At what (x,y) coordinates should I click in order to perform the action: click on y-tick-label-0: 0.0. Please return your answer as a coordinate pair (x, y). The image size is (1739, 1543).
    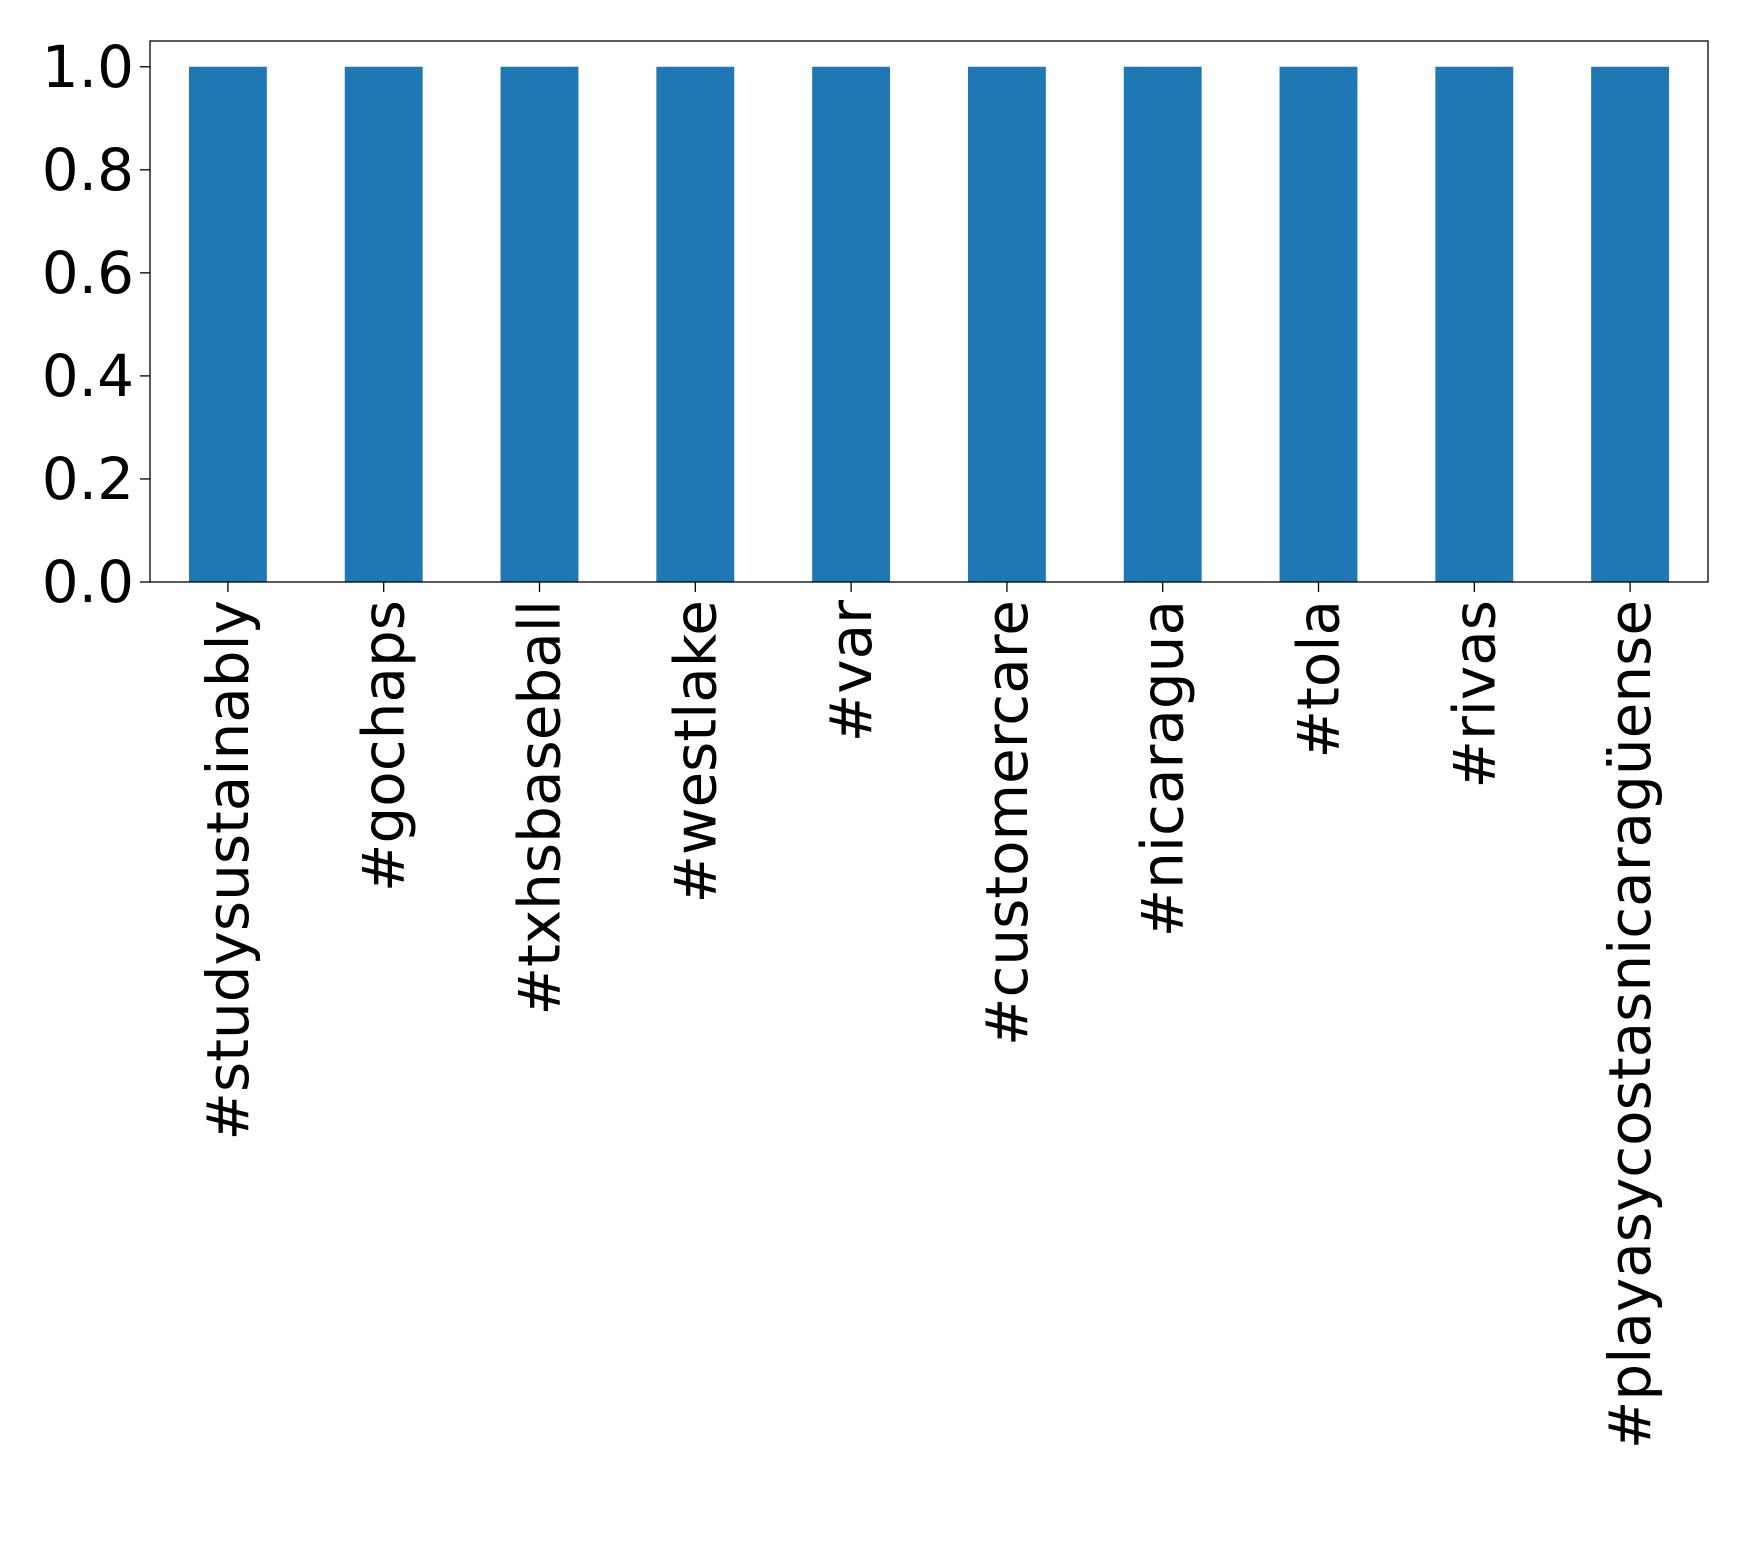
    Looking at the image, I should click on (88, 582).